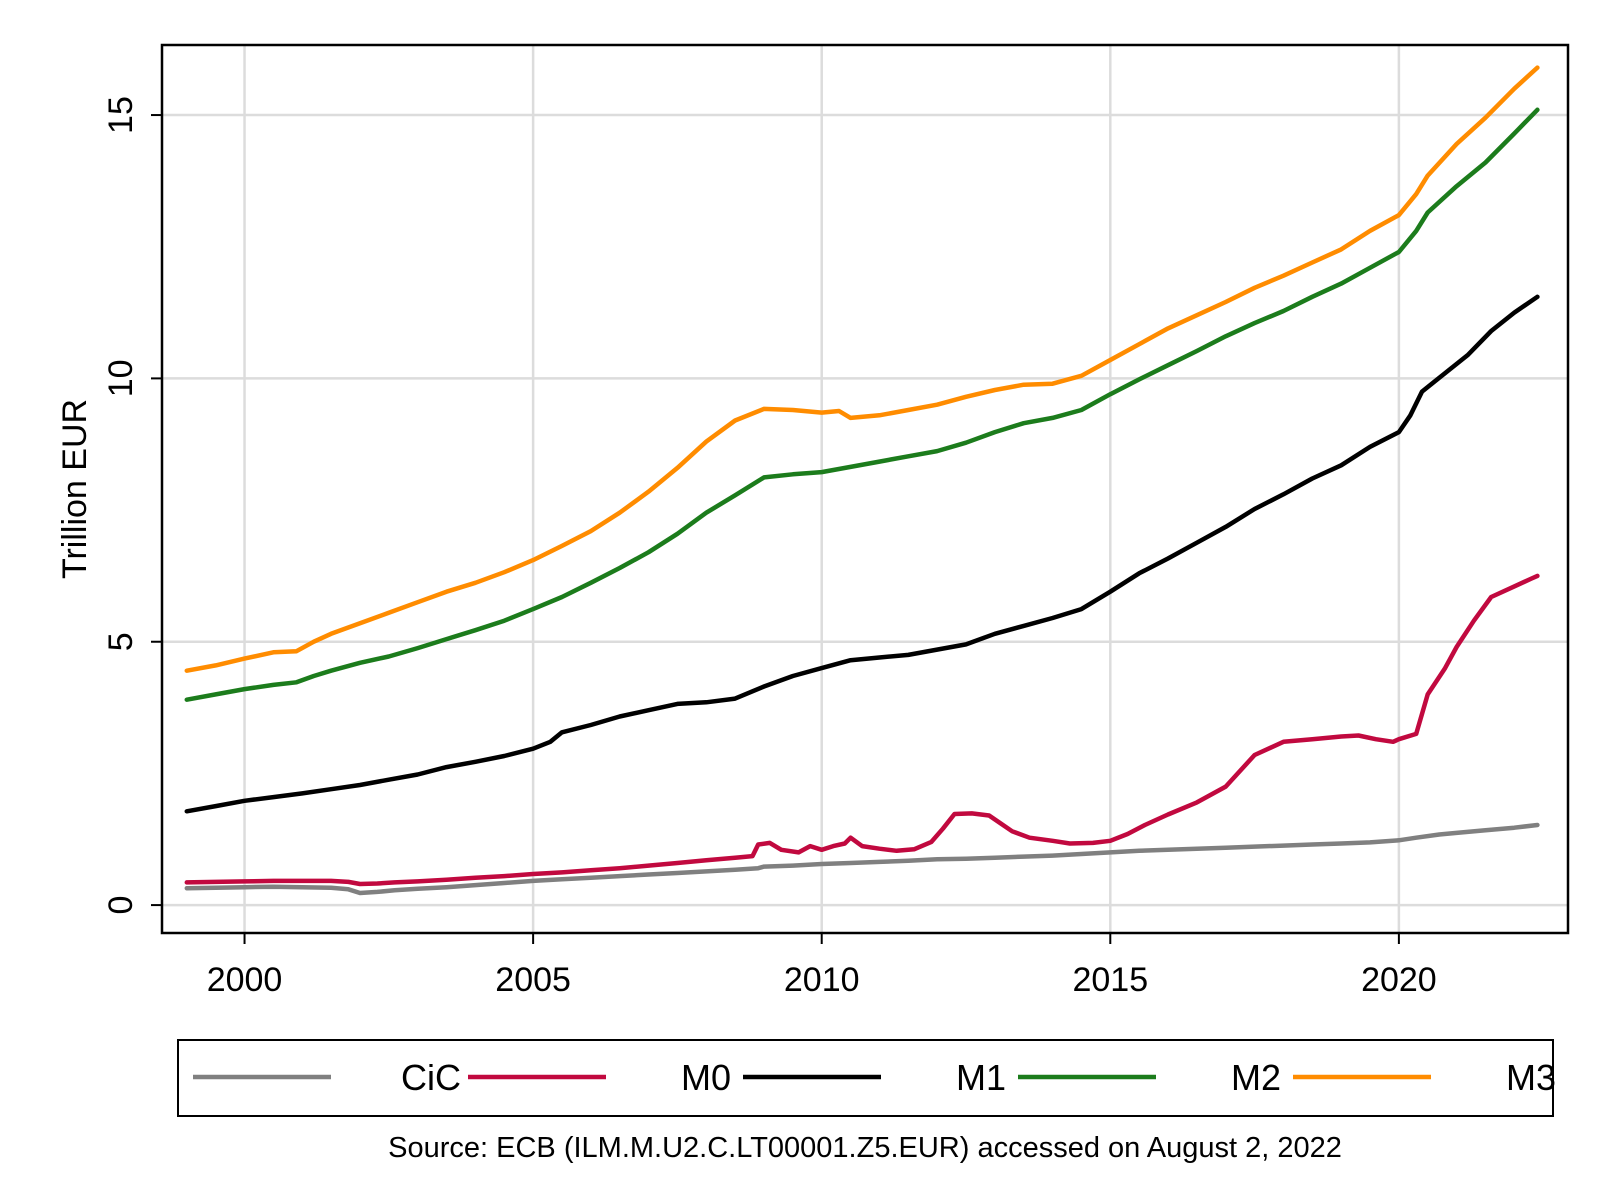  Describe the element at coordinates (706, 1077) in the screenshot. I see `legend-label-m0: M0` at that location.